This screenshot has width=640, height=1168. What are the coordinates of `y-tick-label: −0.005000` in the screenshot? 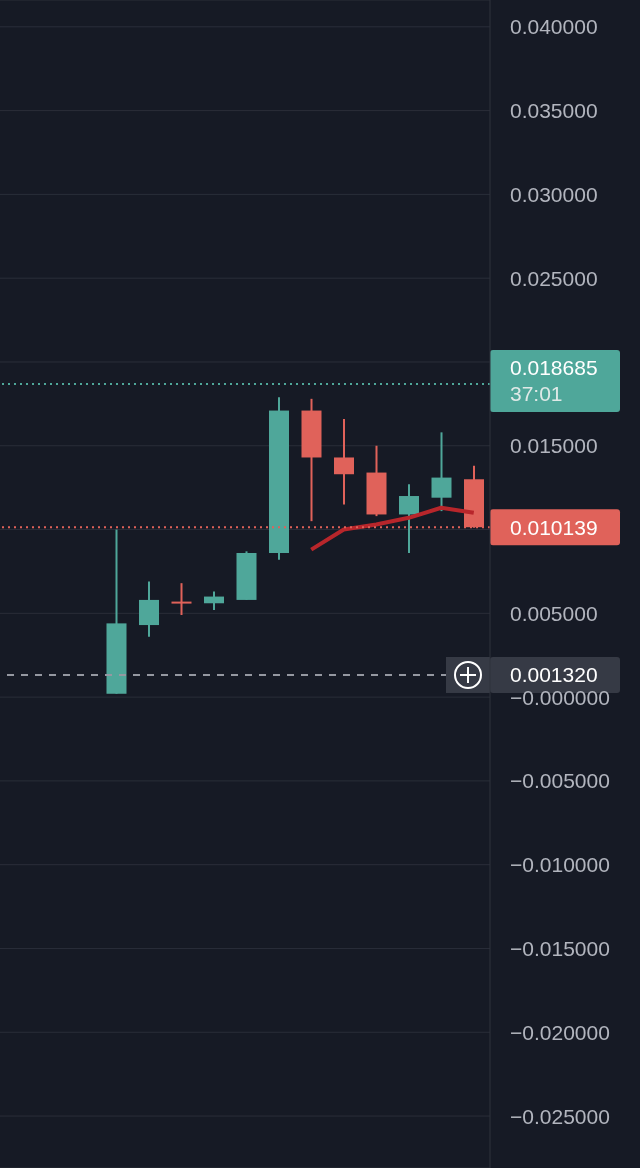 It's located at (560, 781).